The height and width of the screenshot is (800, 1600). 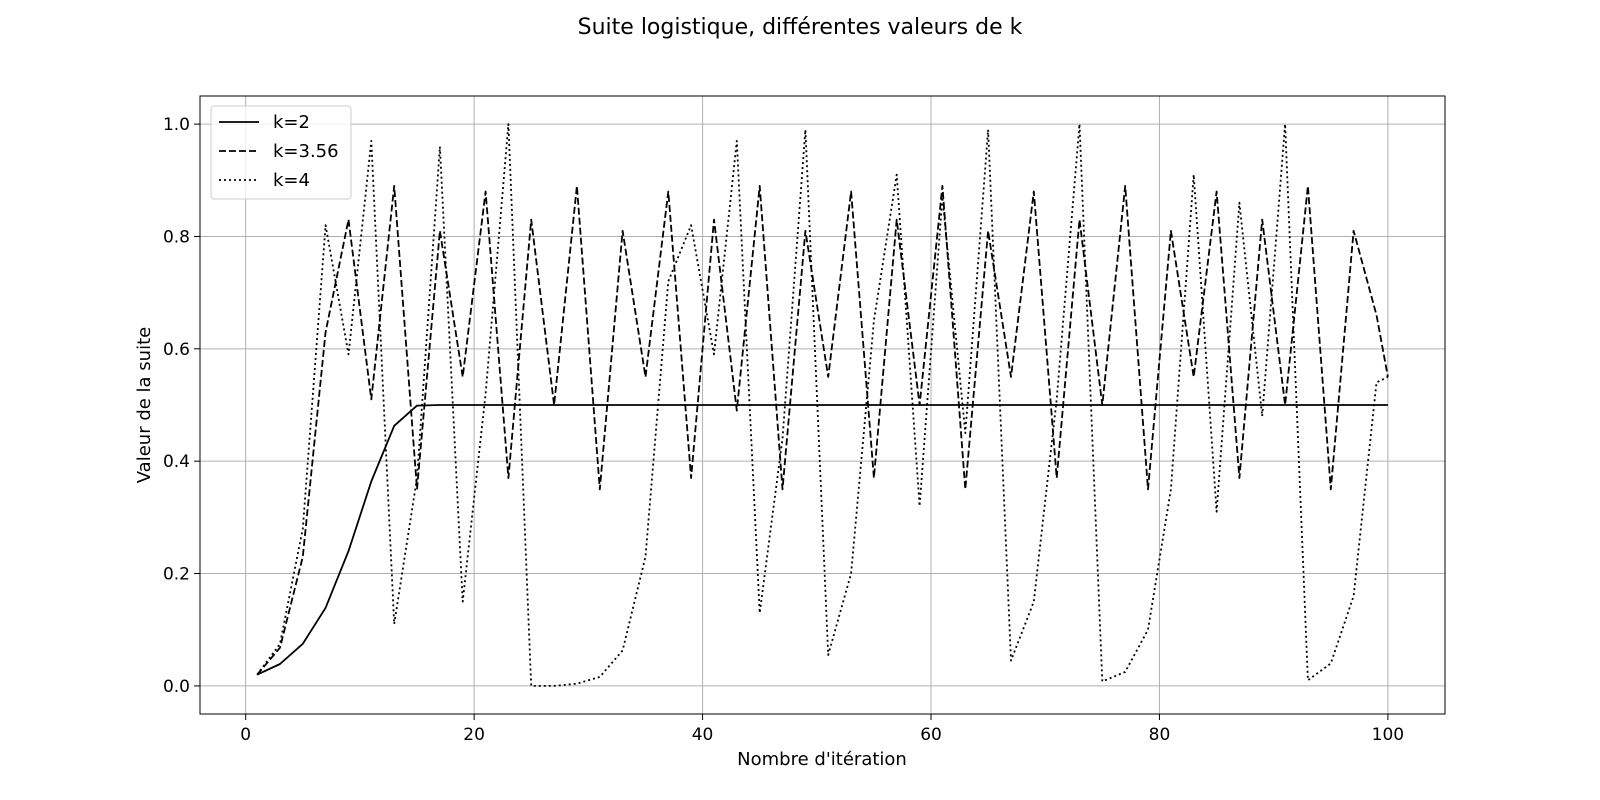 What do you see at coordinates (176, 350) in the screenshot?
I see `y-tick-label: 0.6` at bounding box center [176, 350].